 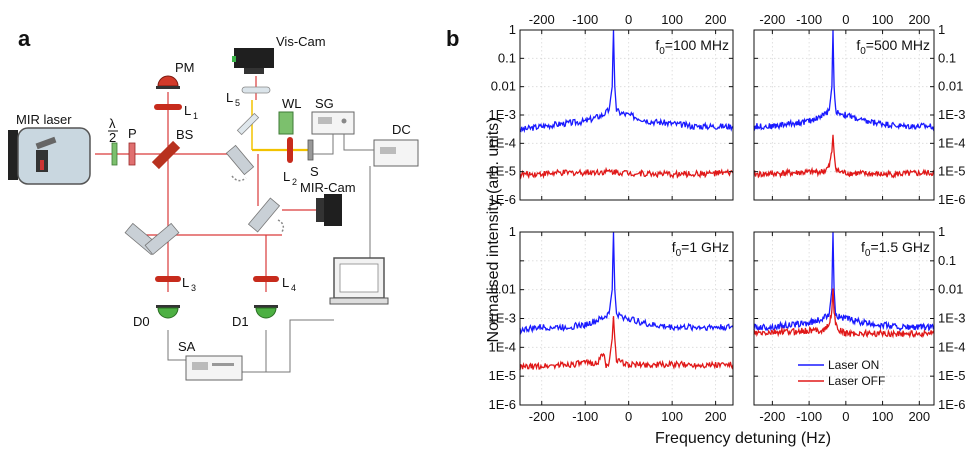 What do you see at coordinates (210, 360) in the screenshot?
I see `spectrum-analyzer: SA` at bounding box center [210, 360].